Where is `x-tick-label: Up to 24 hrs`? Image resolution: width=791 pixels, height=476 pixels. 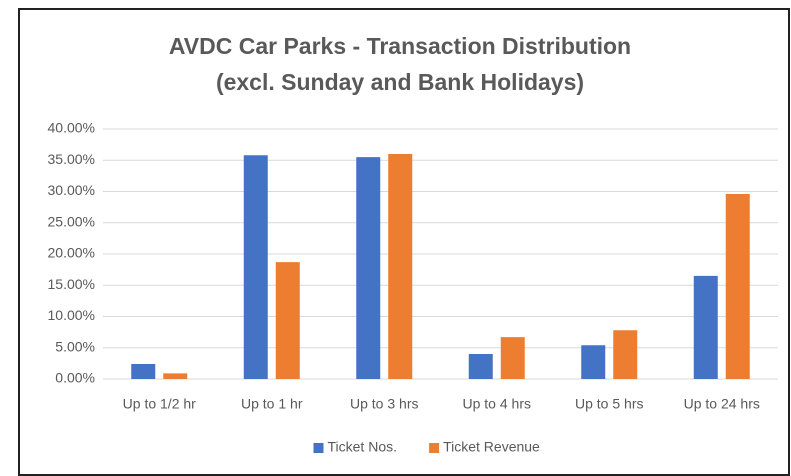
x-tick-label: Up to 24 hrs is located at coordinates (722, 404).